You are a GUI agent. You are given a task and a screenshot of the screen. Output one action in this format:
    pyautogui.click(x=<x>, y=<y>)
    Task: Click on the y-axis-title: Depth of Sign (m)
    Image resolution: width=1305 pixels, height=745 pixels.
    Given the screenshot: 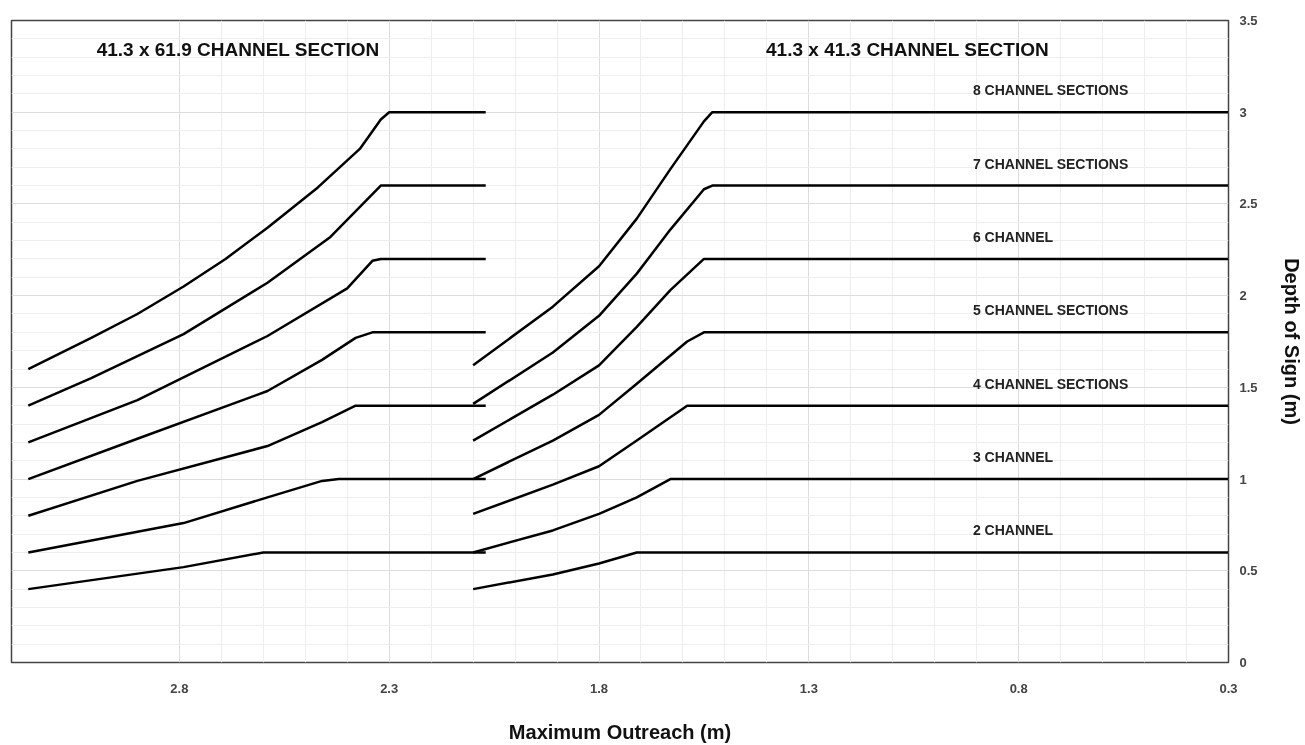 What is the action you would take?
    pyautogui.click(x=1291, y=341)
    